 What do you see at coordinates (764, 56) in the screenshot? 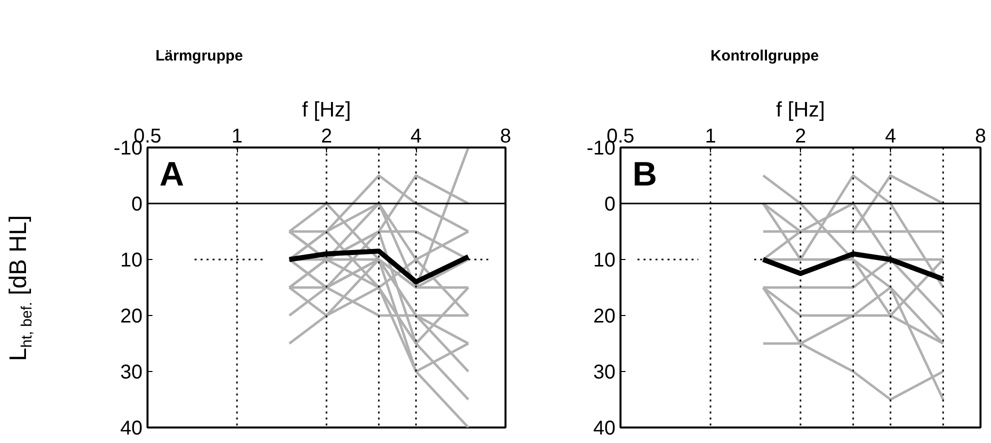
I see `chart-title: Kontrollgruppe` at bounding box center [764, 56].